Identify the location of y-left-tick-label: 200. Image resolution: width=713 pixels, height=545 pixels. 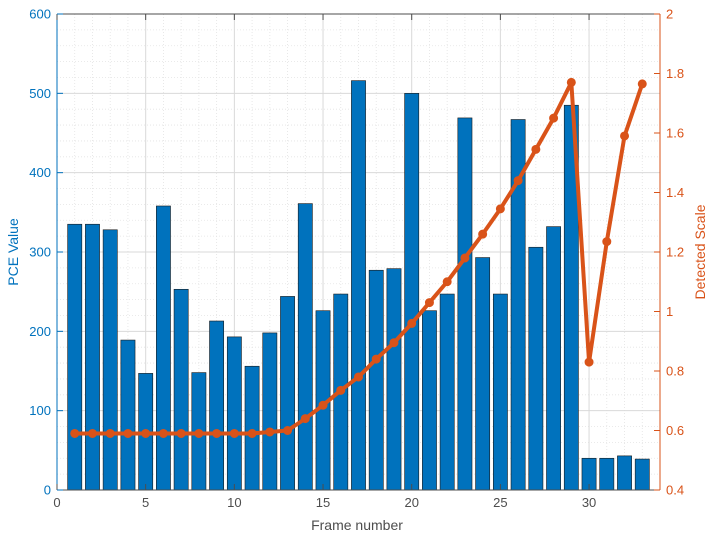
(40, 331).